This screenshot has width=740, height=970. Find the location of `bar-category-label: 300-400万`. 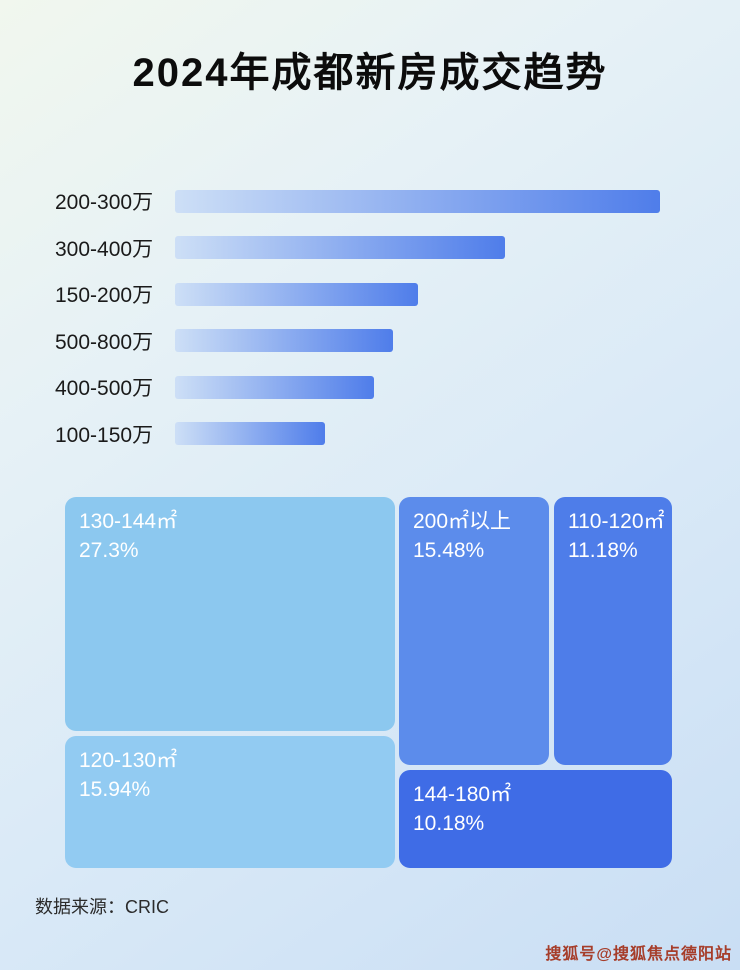

bar-category-label: 300-400万 is located at coordinates (104, 249).